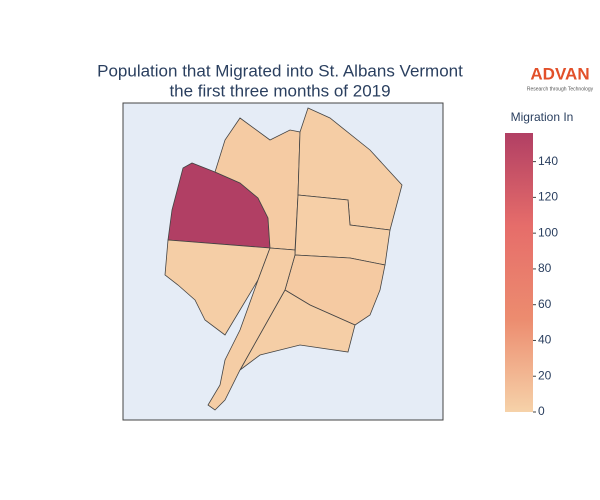 The image size is (600, 500). Describe the element at coordinates (541, 411) in the screenshot. I see `colorbar-tick-label: 0` at that location.